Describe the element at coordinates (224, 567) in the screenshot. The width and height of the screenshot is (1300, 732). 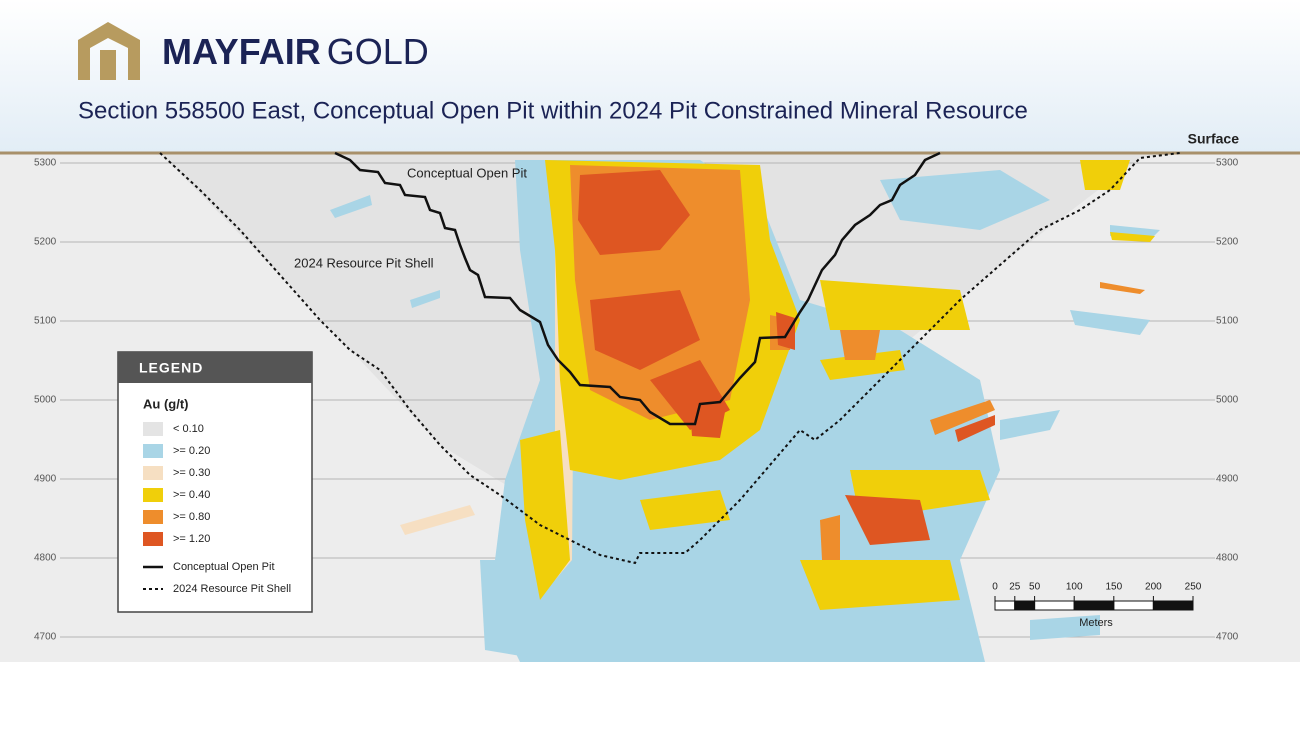
I see `legend-line-label: Conceptual Open Pit` at that location.